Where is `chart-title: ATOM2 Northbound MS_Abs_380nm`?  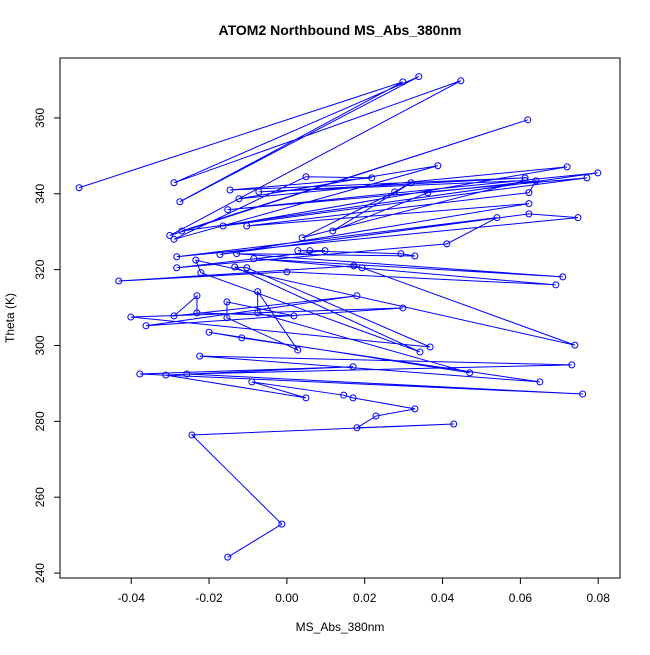
chart-title: ATOM2 Northbound MS_Abs_380nm is located at coordinates (340, 30).